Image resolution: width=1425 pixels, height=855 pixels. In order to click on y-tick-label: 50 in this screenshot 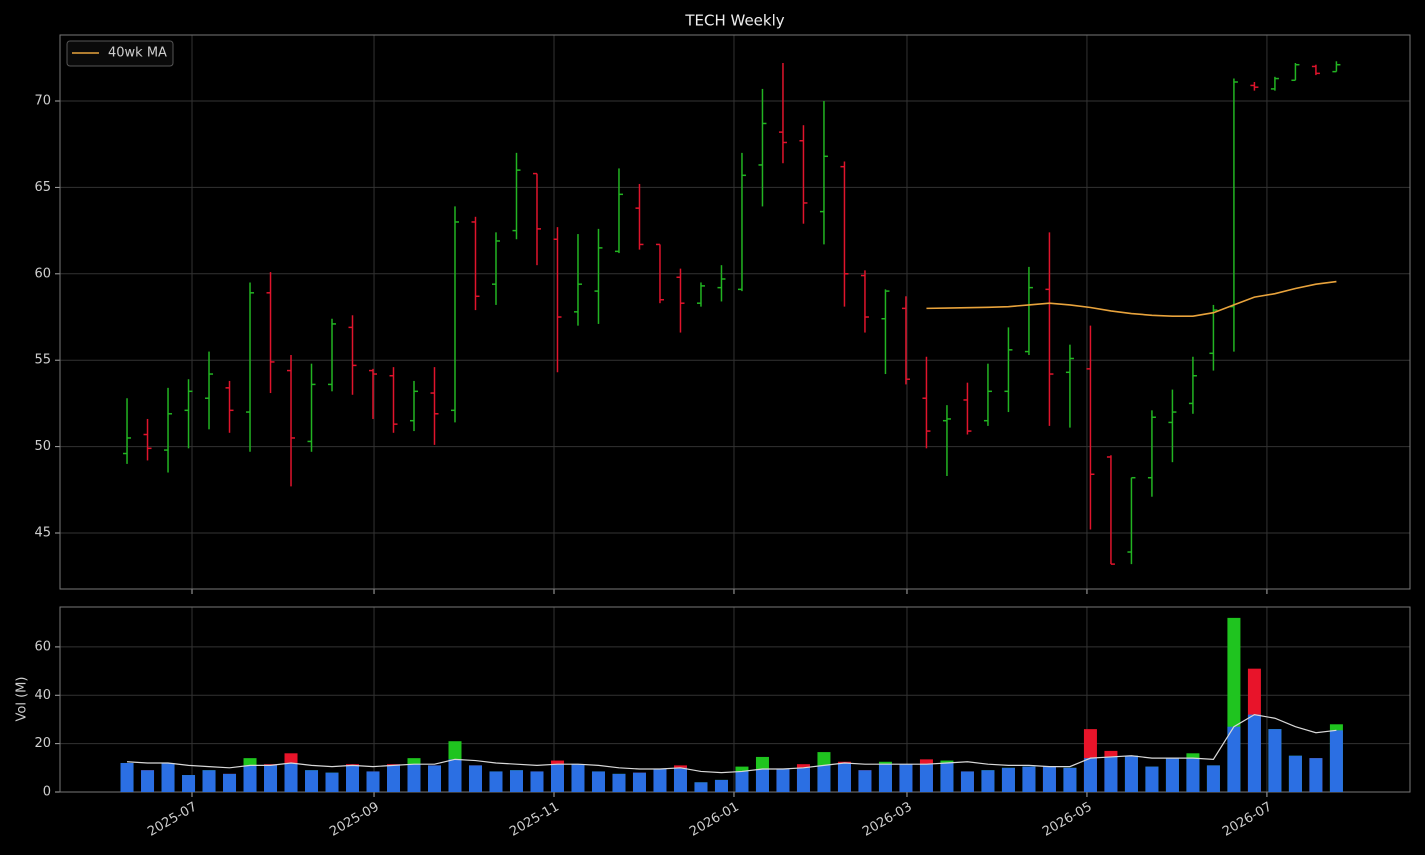, I will do `click(42, 446)`.